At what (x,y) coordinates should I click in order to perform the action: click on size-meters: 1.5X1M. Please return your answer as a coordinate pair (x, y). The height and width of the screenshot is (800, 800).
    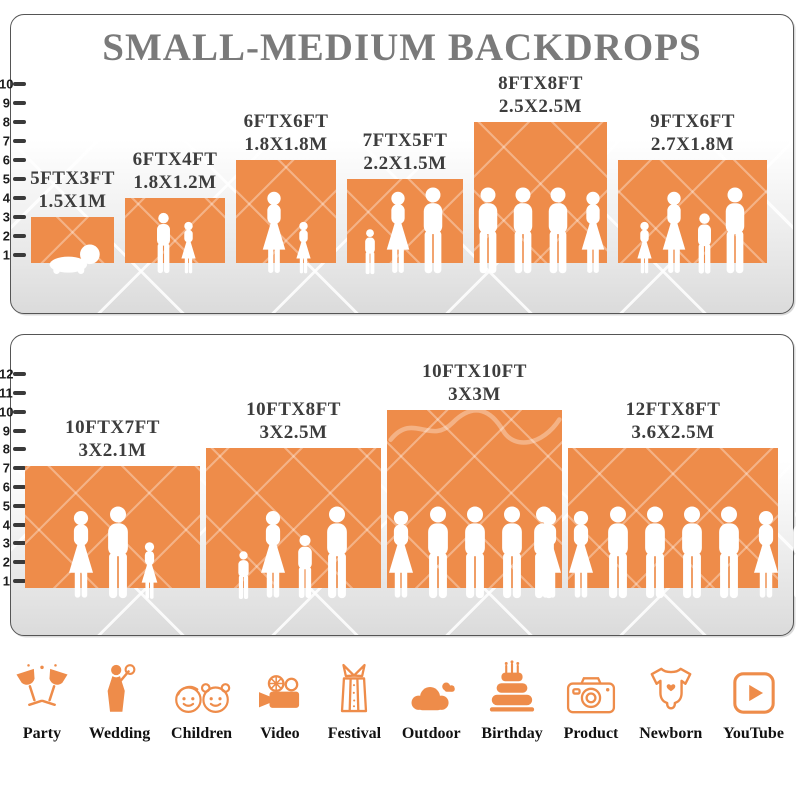
    Looking at the image, I should click on (72, 201).